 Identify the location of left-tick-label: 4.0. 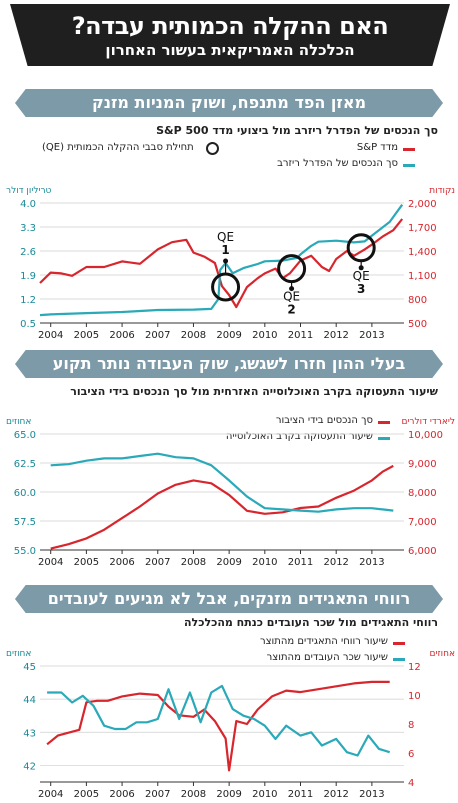
(28, 204).